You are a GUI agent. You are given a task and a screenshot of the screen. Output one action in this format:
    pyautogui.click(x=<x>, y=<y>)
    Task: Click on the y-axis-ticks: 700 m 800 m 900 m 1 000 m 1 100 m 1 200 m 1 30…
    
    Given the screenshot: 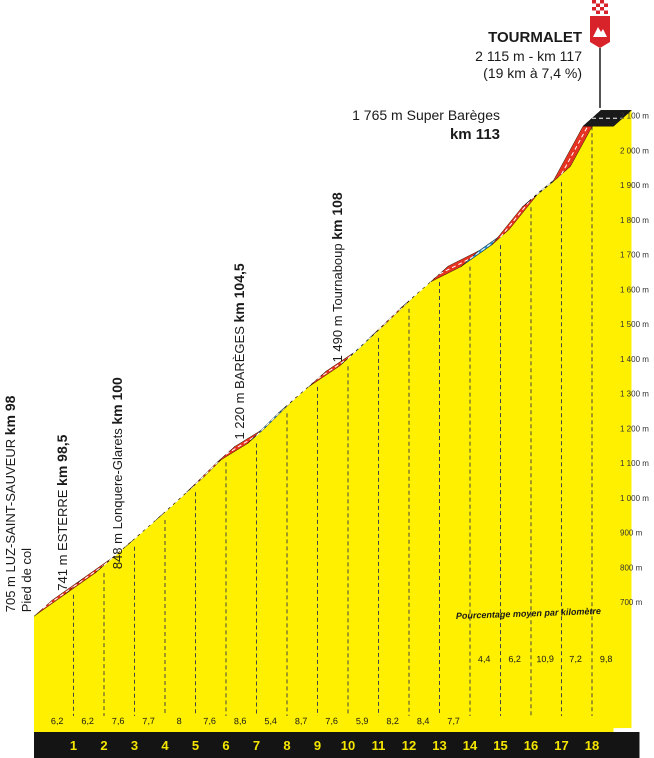 What is the action you would take?
    pyautogui.click(x=634, y=360)
    